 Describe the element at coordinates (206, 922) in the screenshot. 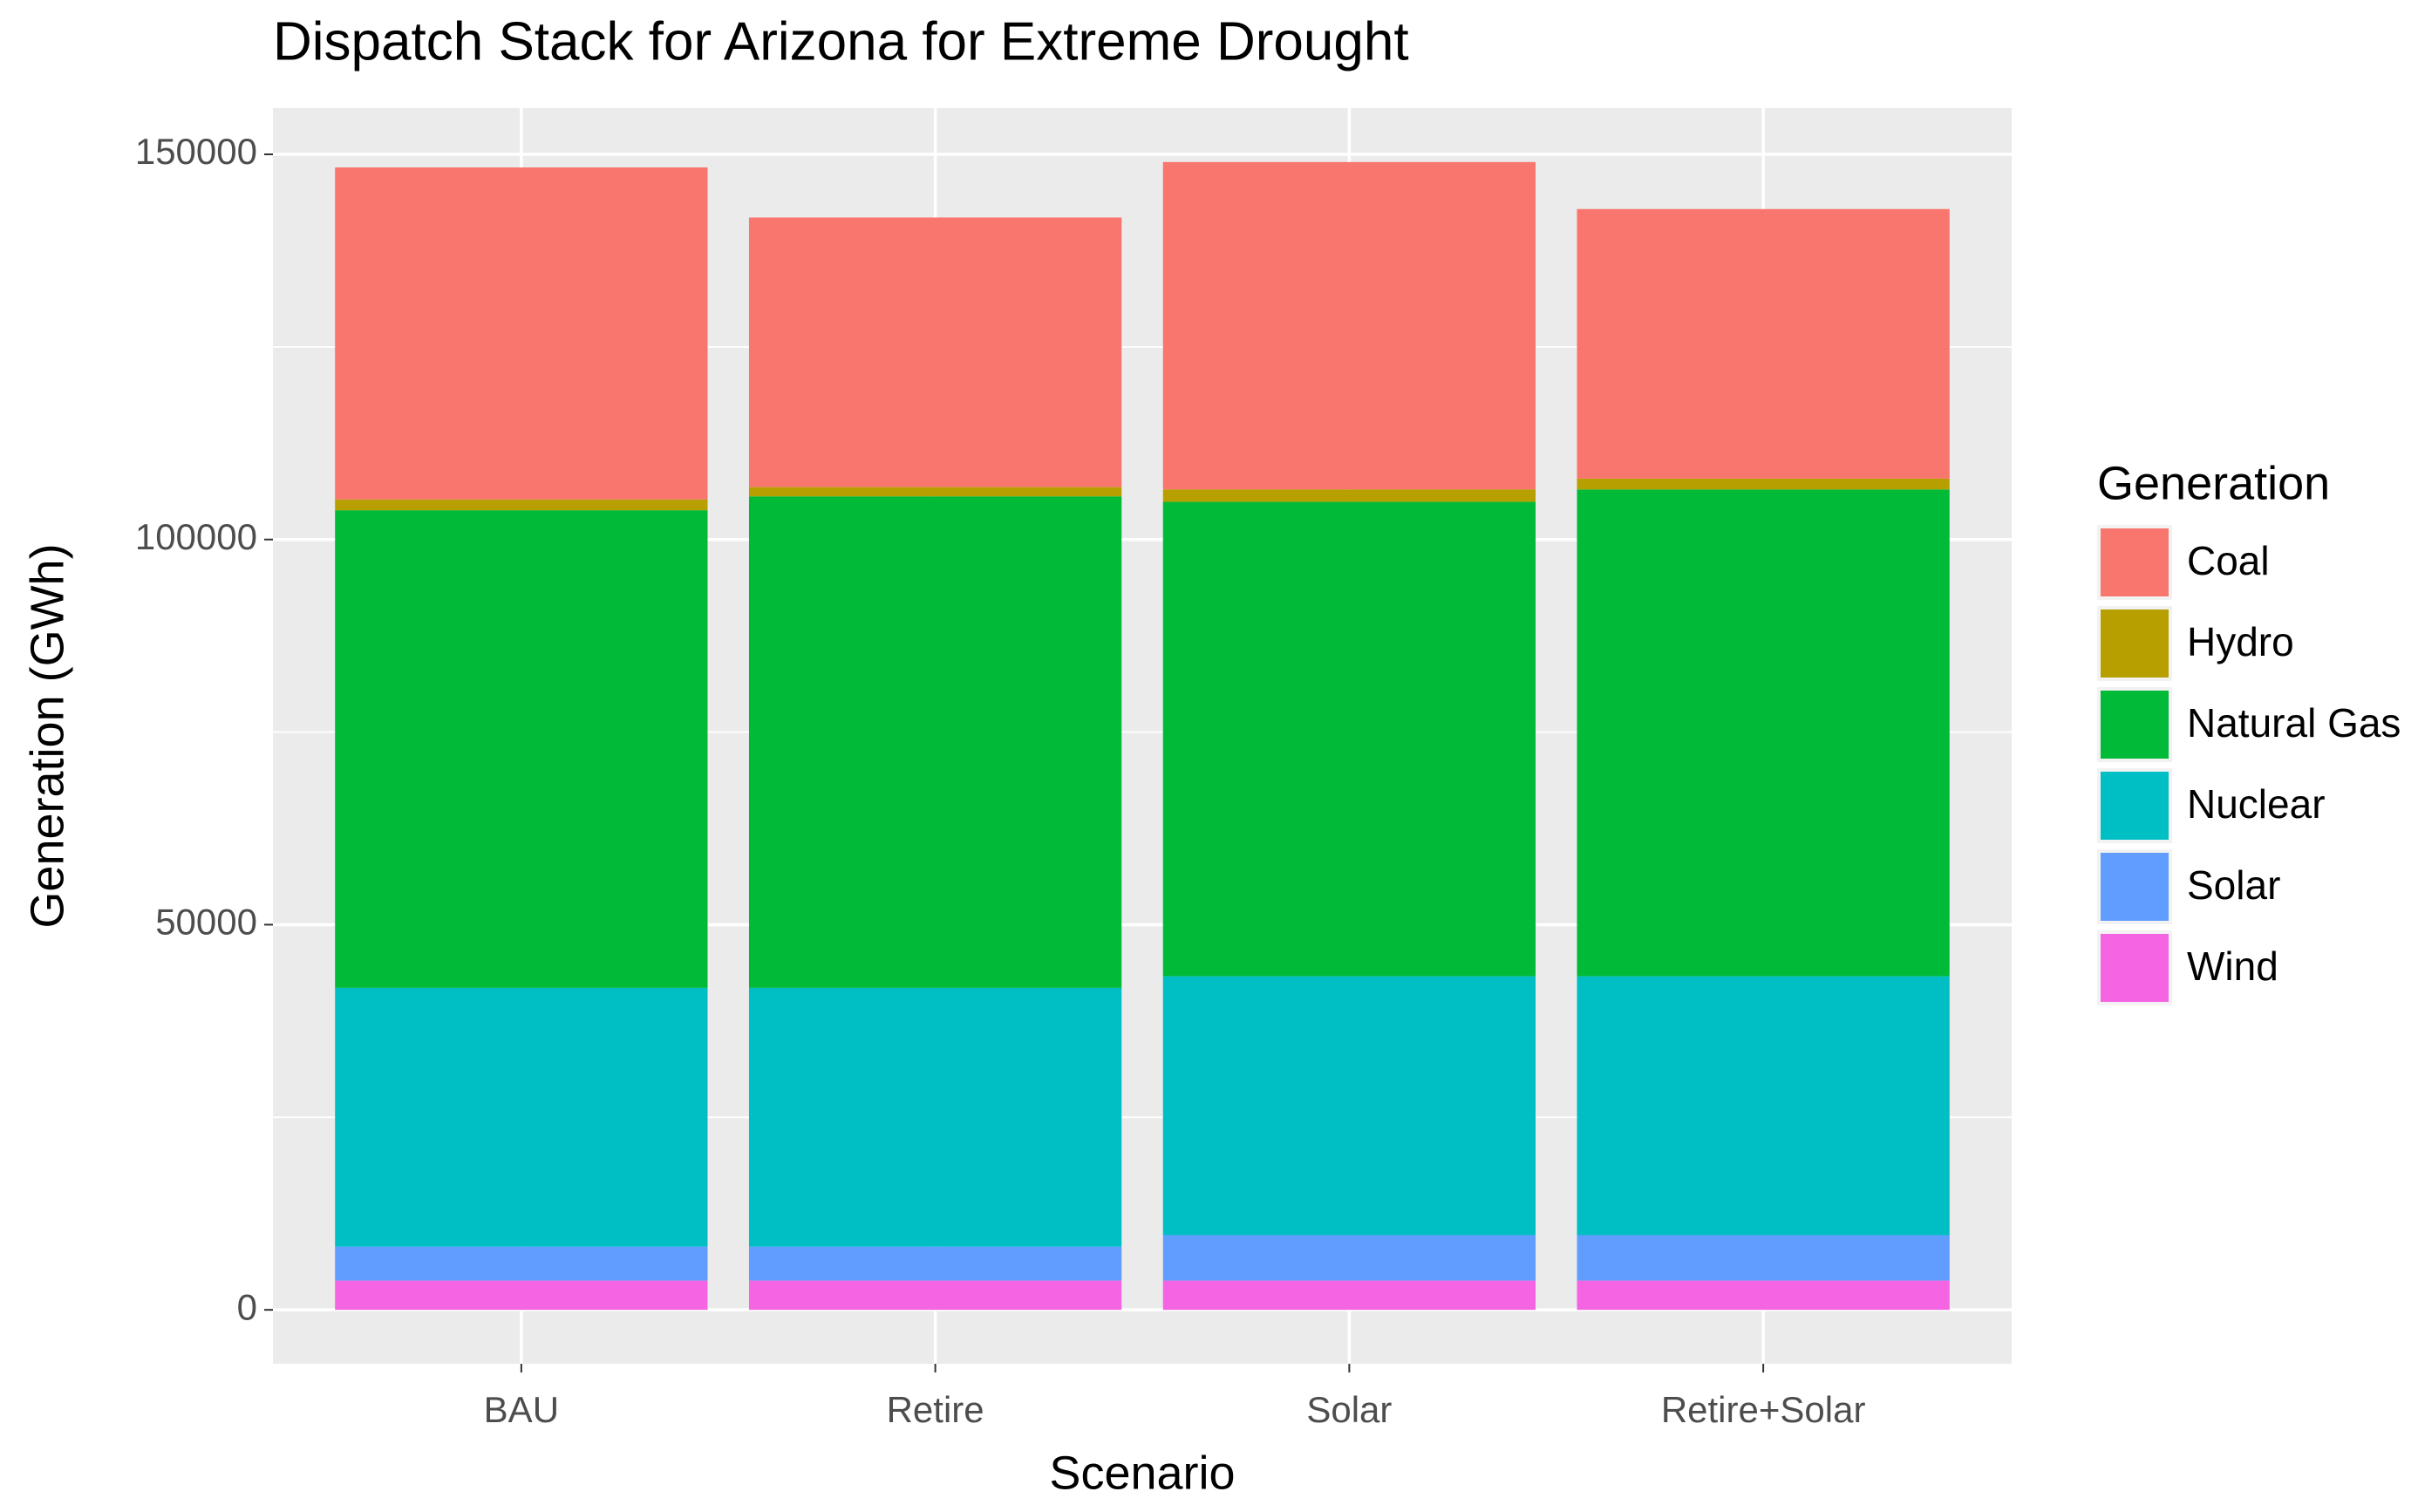

I see `y-tick-label: 50000` at that location.